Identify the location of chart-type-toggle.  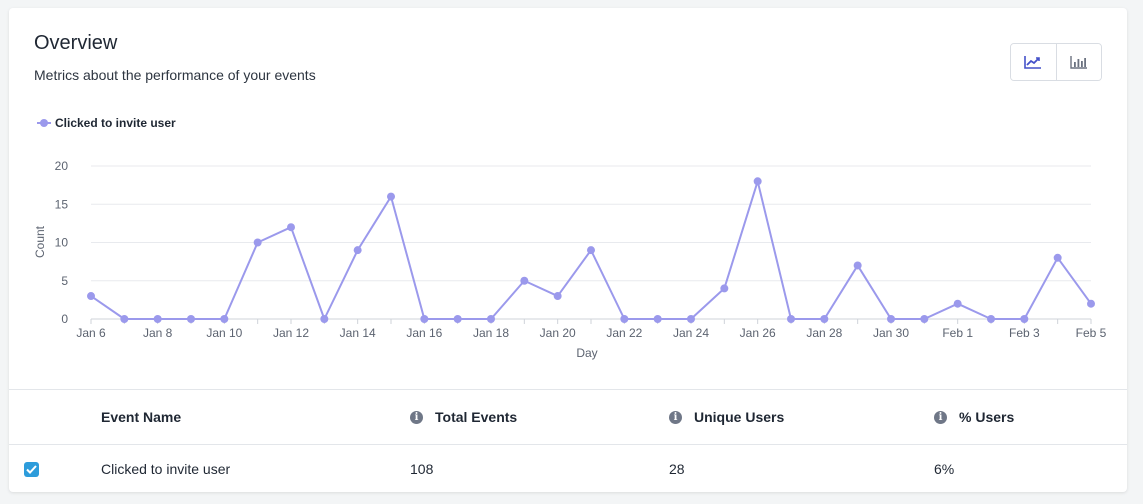
(1056, 62).